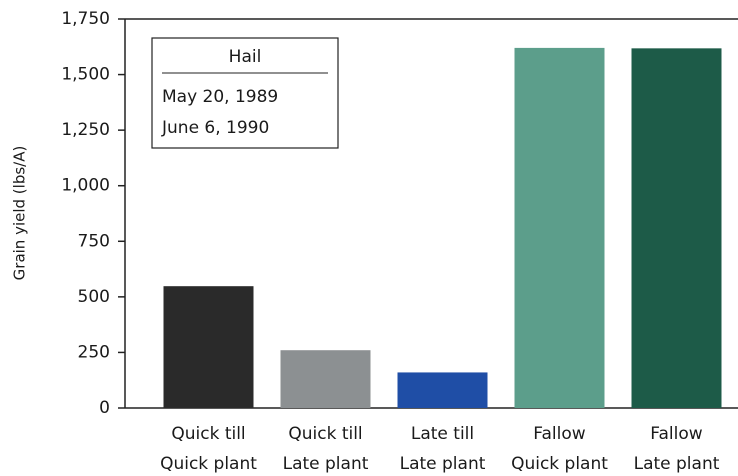 The image size is (738, 476). What do you see at coordinates (442, 434) in the screenshot?
I see `x-tick-label: Late till` at bounding box center [442, 434].